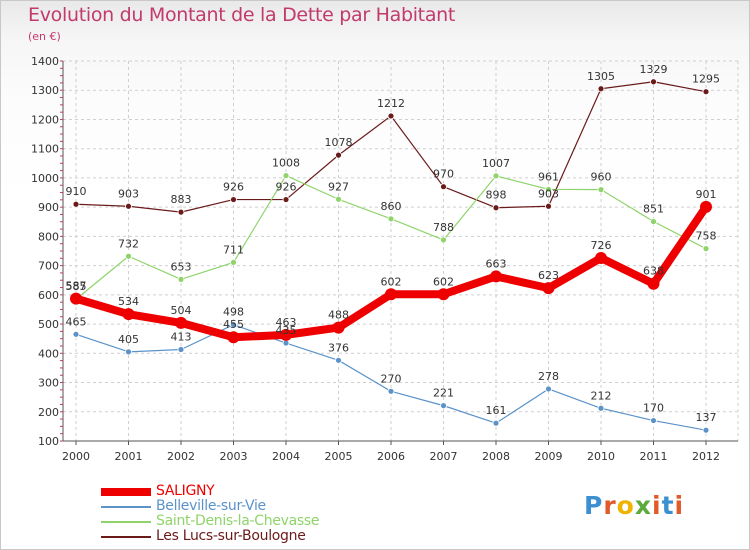 This screenshot has width=750, height=550. Describe the element at coordinates (231, 536) in the screenshot. I see `legend-label: Les Lucs-sur-Boulogne` at that location.